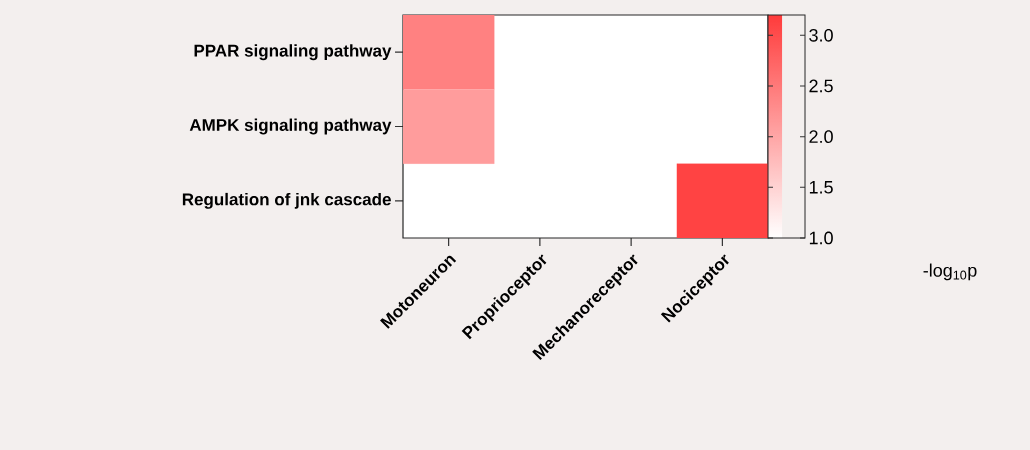 Image resolution: width=1030 pixels, height=450 pixels. I want to click on color-bar-label: 3.0, so click(821, 35).